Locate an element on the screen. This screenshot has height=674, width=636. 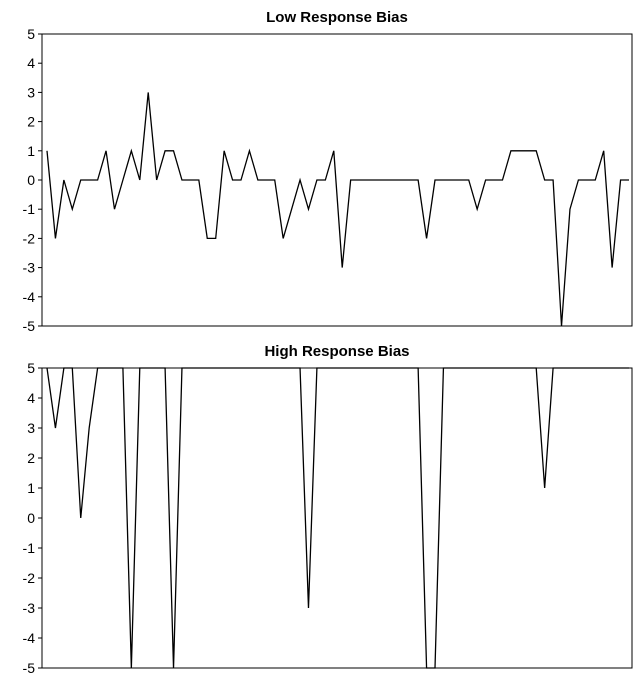
low-response-bias-y-tick-label: 0 is located at coordinates (31, 180).